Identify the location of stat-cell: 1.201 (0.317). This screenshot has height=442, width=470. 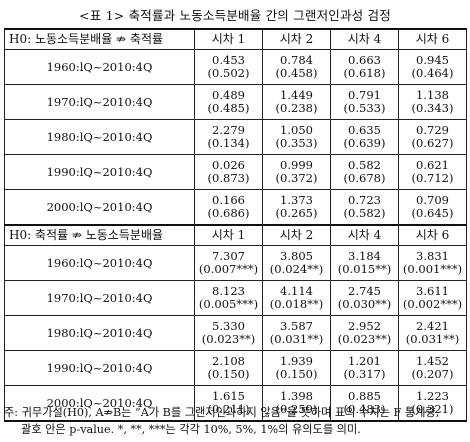
(364, 368).